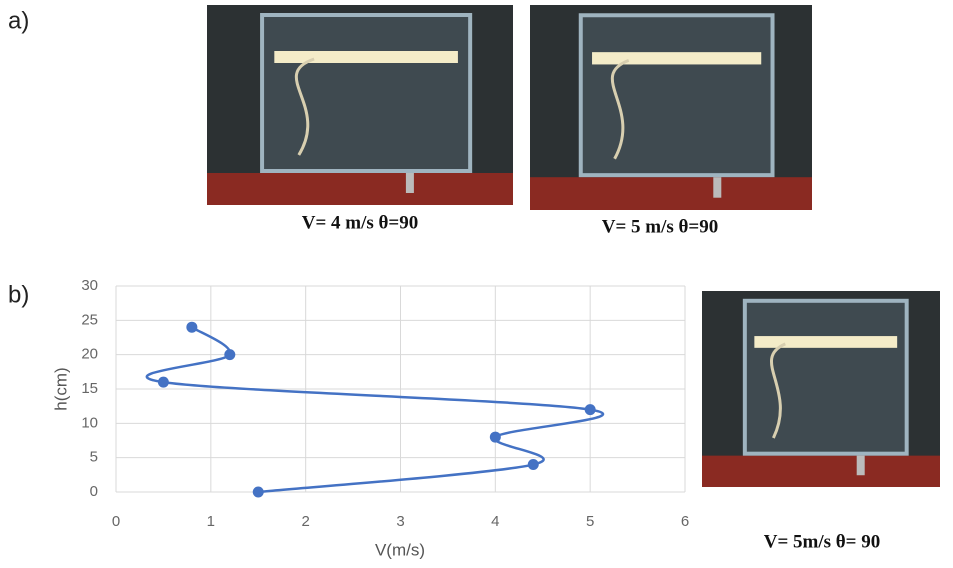  Describe the element at coordinates (822, 541) in the screenshot. I see `photo-caption: V= 5m/s θ= 90` at that location.